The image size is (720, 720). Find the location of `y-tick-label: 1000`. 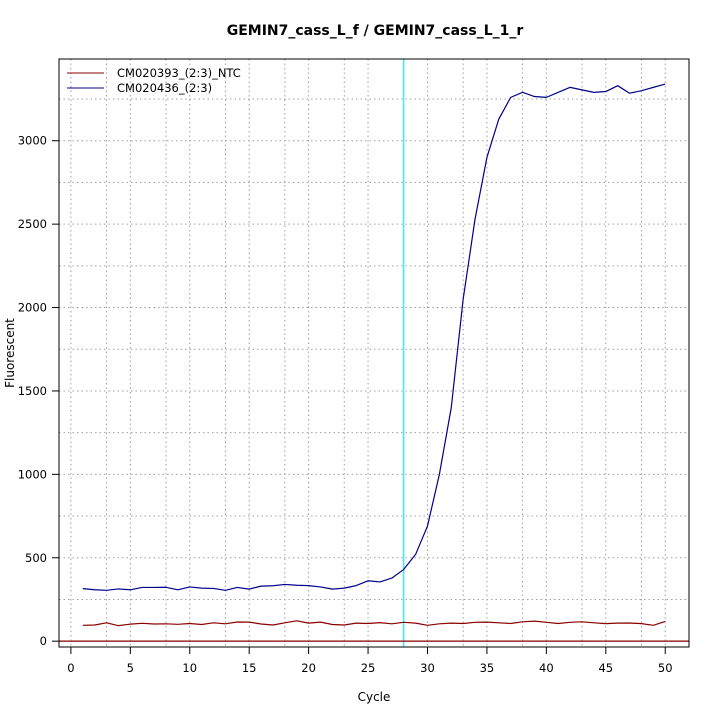

y-tick-label: 1000 is located at coordinates (32, 474).